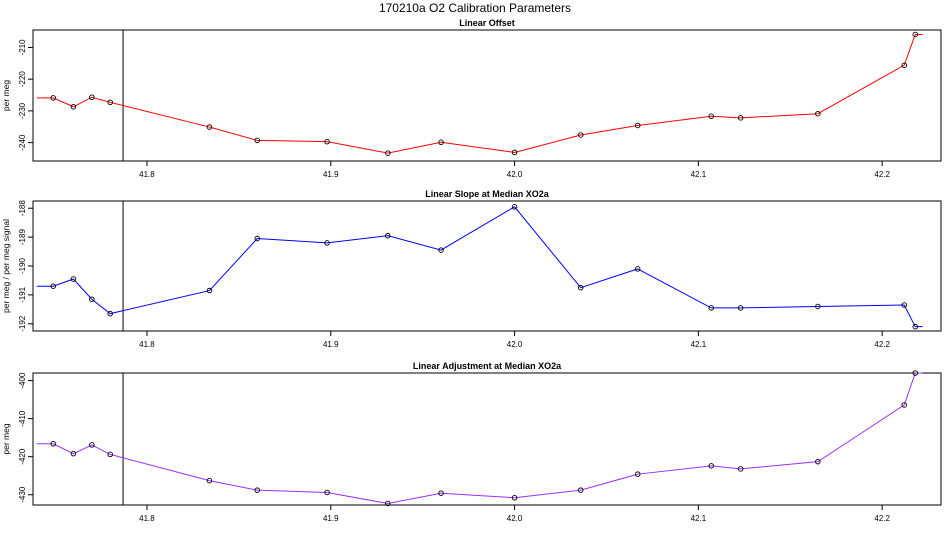 The width and height of the screenshot is (950, 550). What do you see at coordinates (22, 294) in the screenshot?
I see `y-tick-label: -191` at bounding box center [22, 294].